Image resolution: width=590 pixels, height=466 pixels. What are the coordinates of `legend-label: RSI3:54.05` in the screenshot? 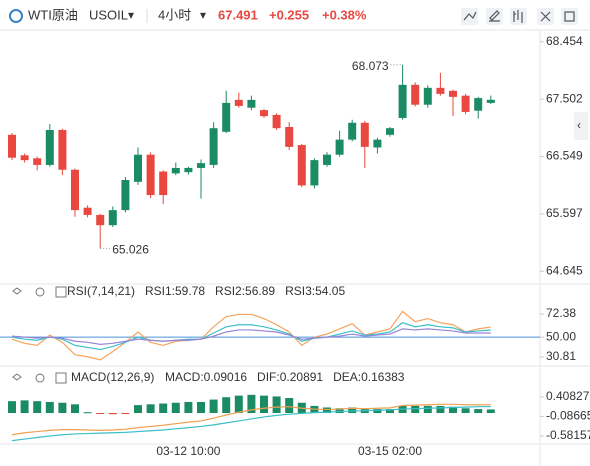 It's located at (315, 291).